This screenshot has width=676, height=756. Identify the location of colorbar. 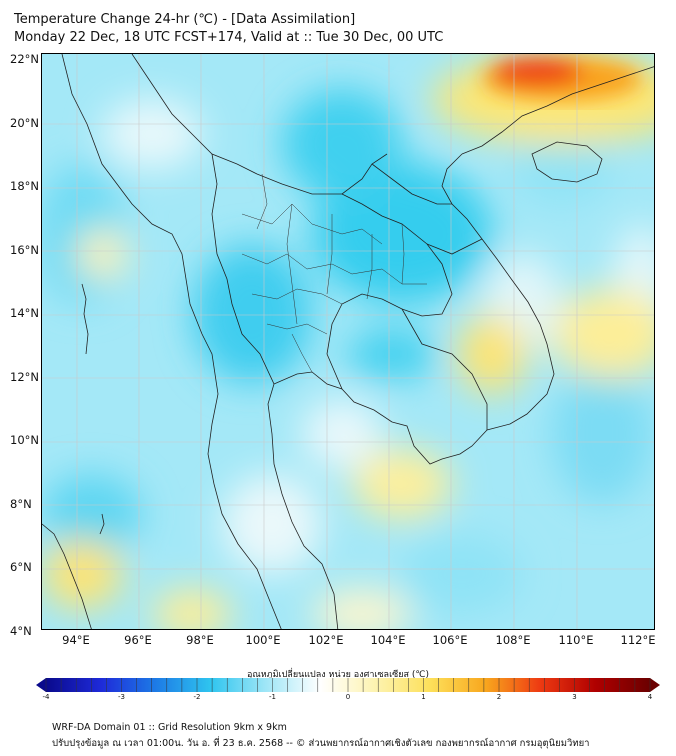
(348, 685).